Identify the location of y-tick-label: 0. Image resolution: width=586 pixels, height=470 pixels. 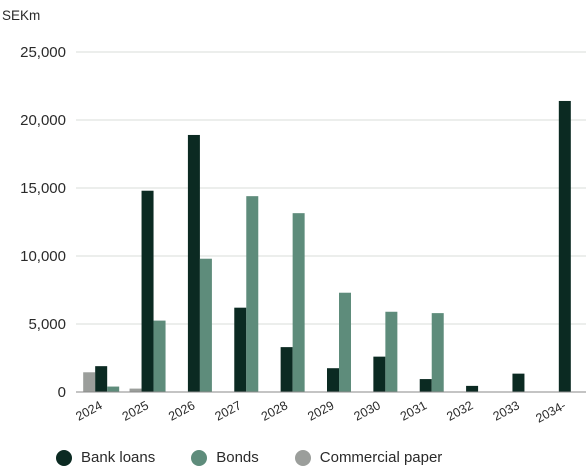
(62, 392).